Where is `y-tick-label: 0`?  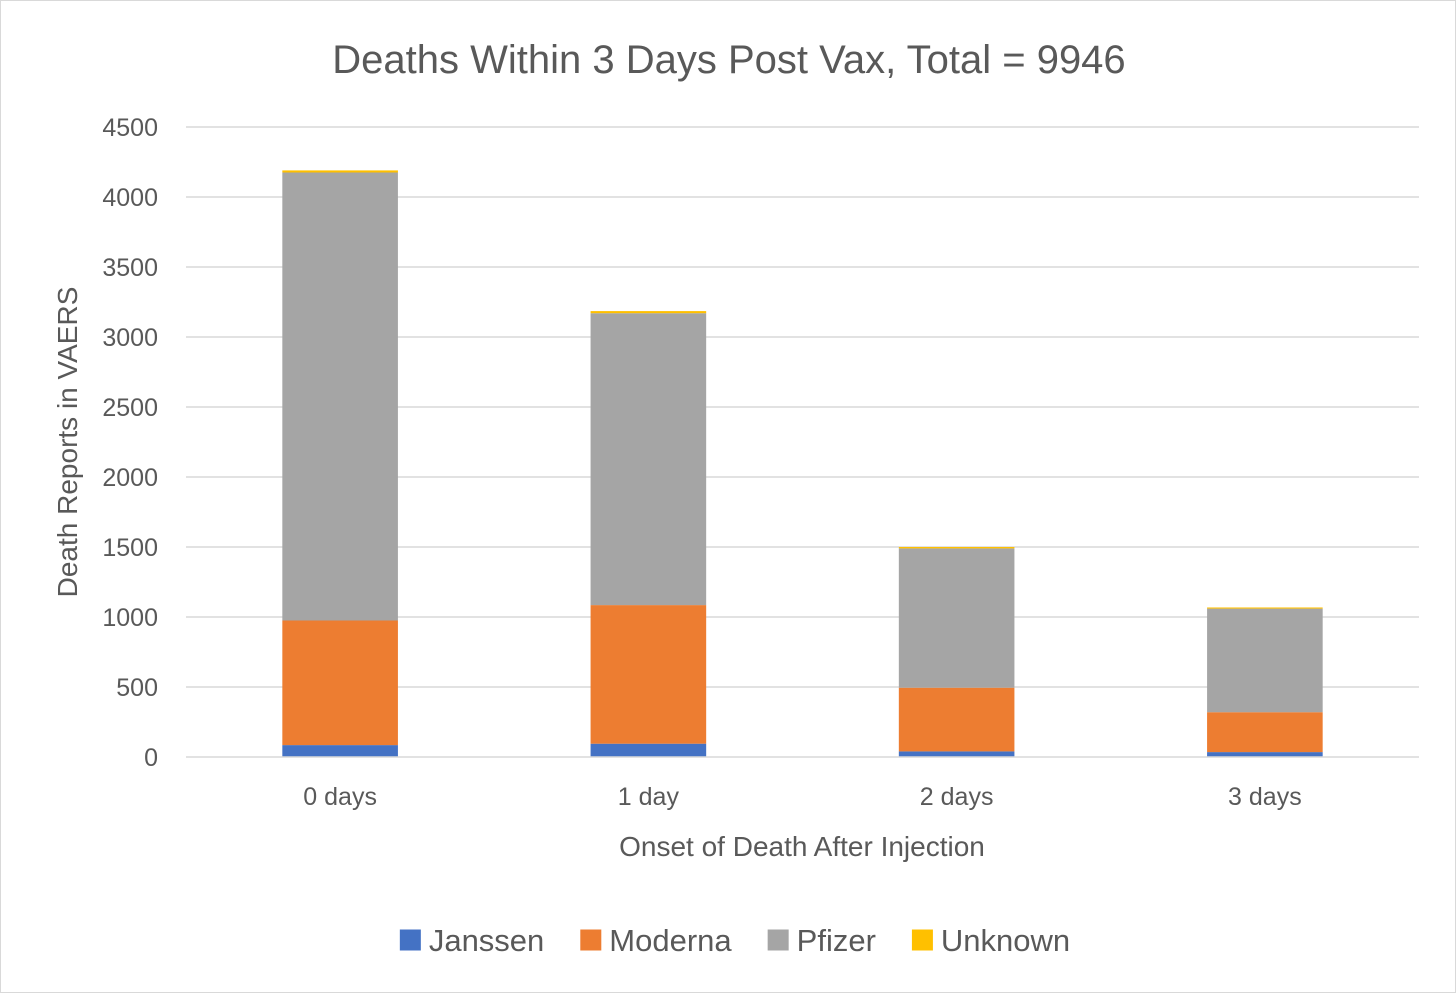
y-tick-label: 0 is located at coordinates (151, 758).